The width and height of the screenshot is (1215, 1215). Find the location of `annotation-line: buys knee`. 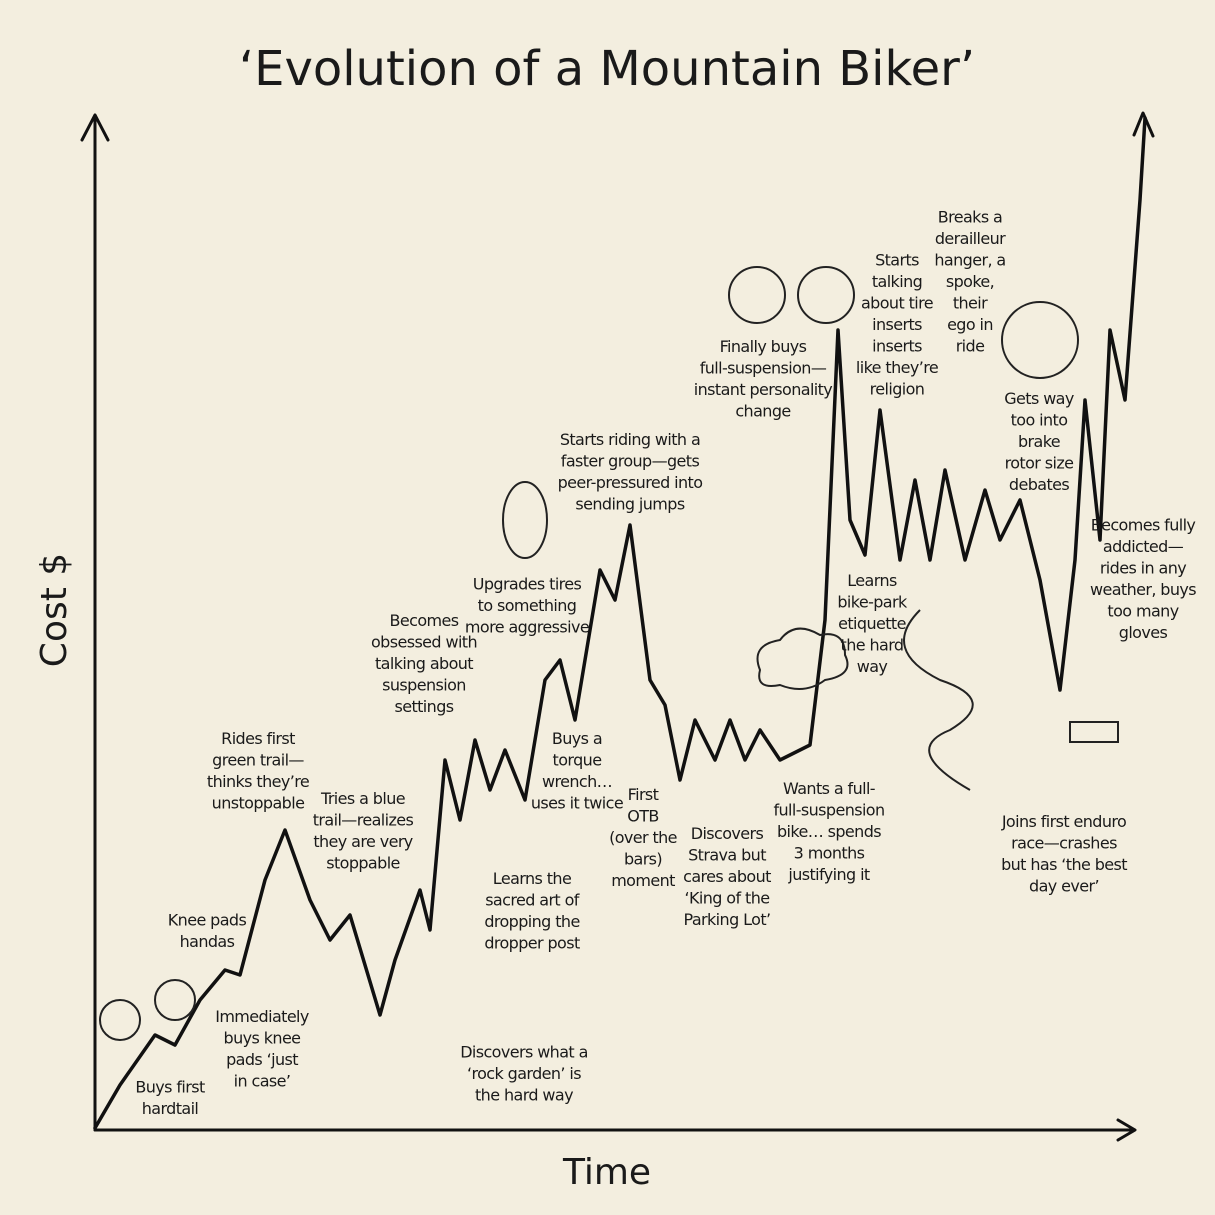

annotation-line: buys knee is located at coordinates (262, 1037).